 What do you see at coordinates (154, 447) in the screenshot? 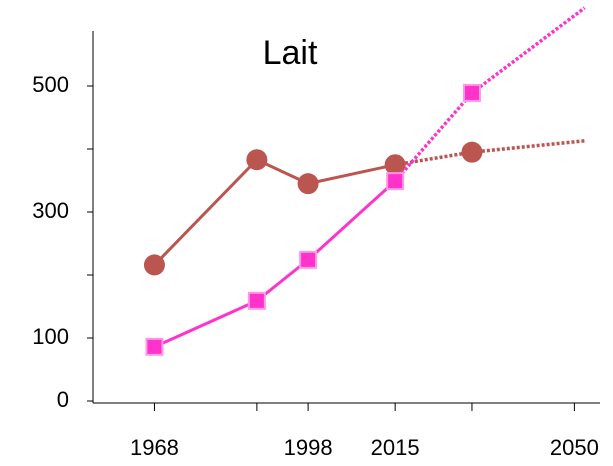
I see `x-tick-label: 1968` at bounding box center [154, 447].